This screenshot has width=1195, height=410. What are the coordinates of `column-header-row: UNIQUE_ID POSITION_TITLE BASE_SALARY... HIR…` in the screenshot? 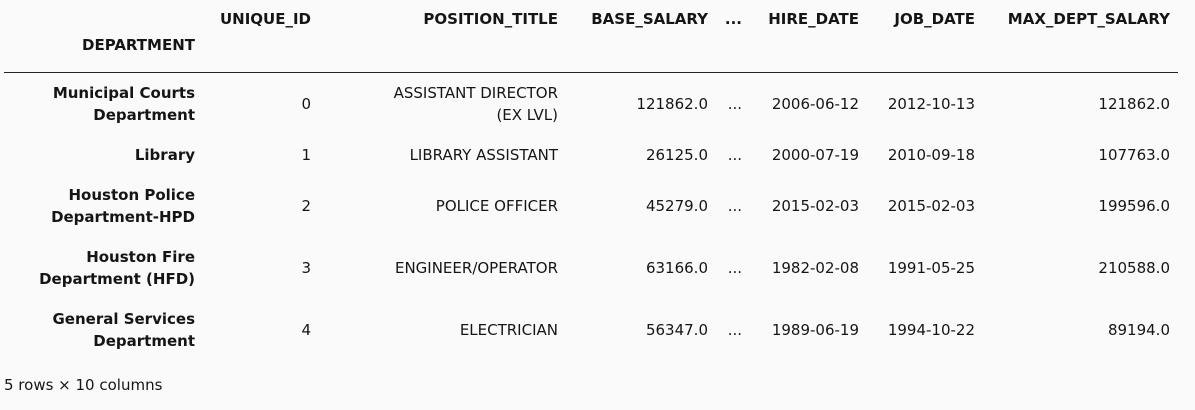 It's located at (591, 16).